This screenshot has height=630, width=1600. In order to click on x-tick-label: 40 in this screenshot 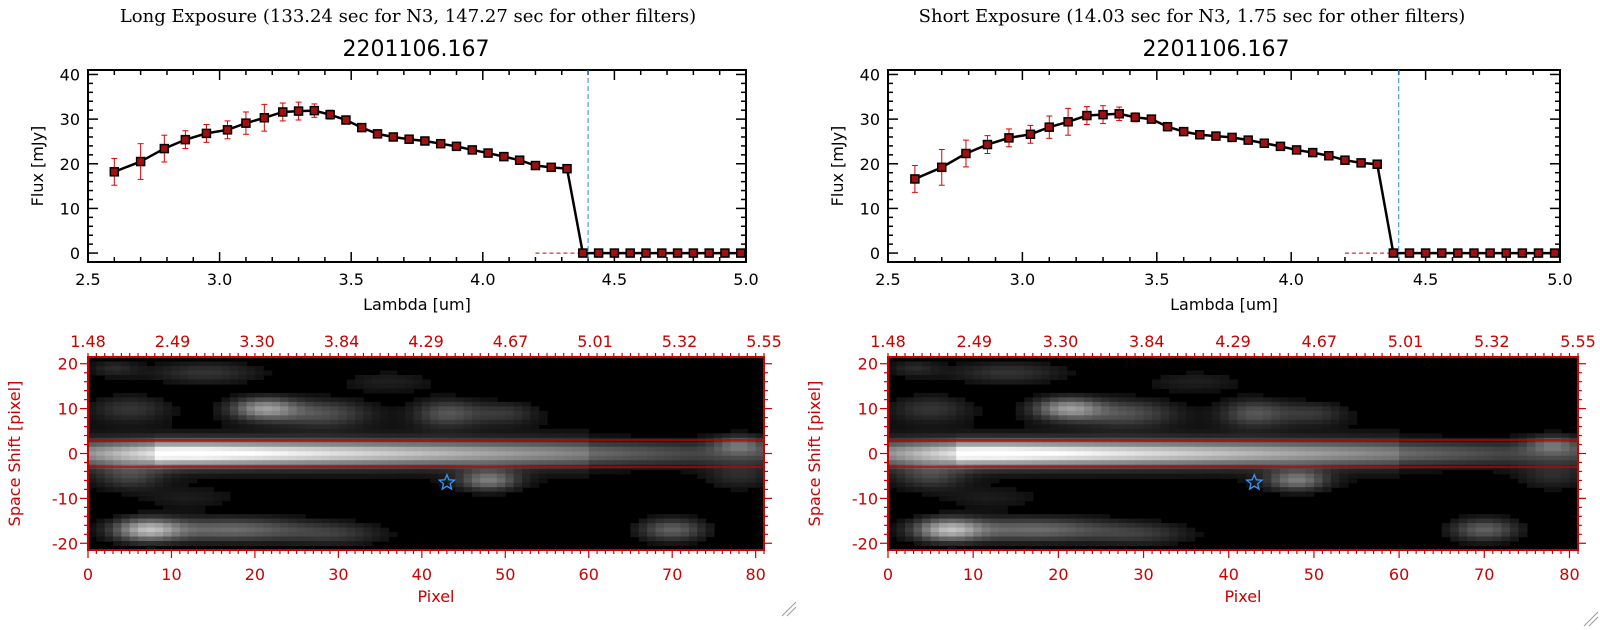, I will do `click(422, 574)`.